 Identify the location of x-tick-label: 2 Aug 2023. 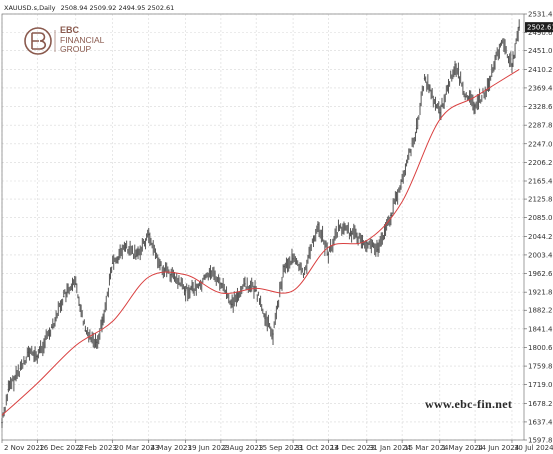
(243, 448).